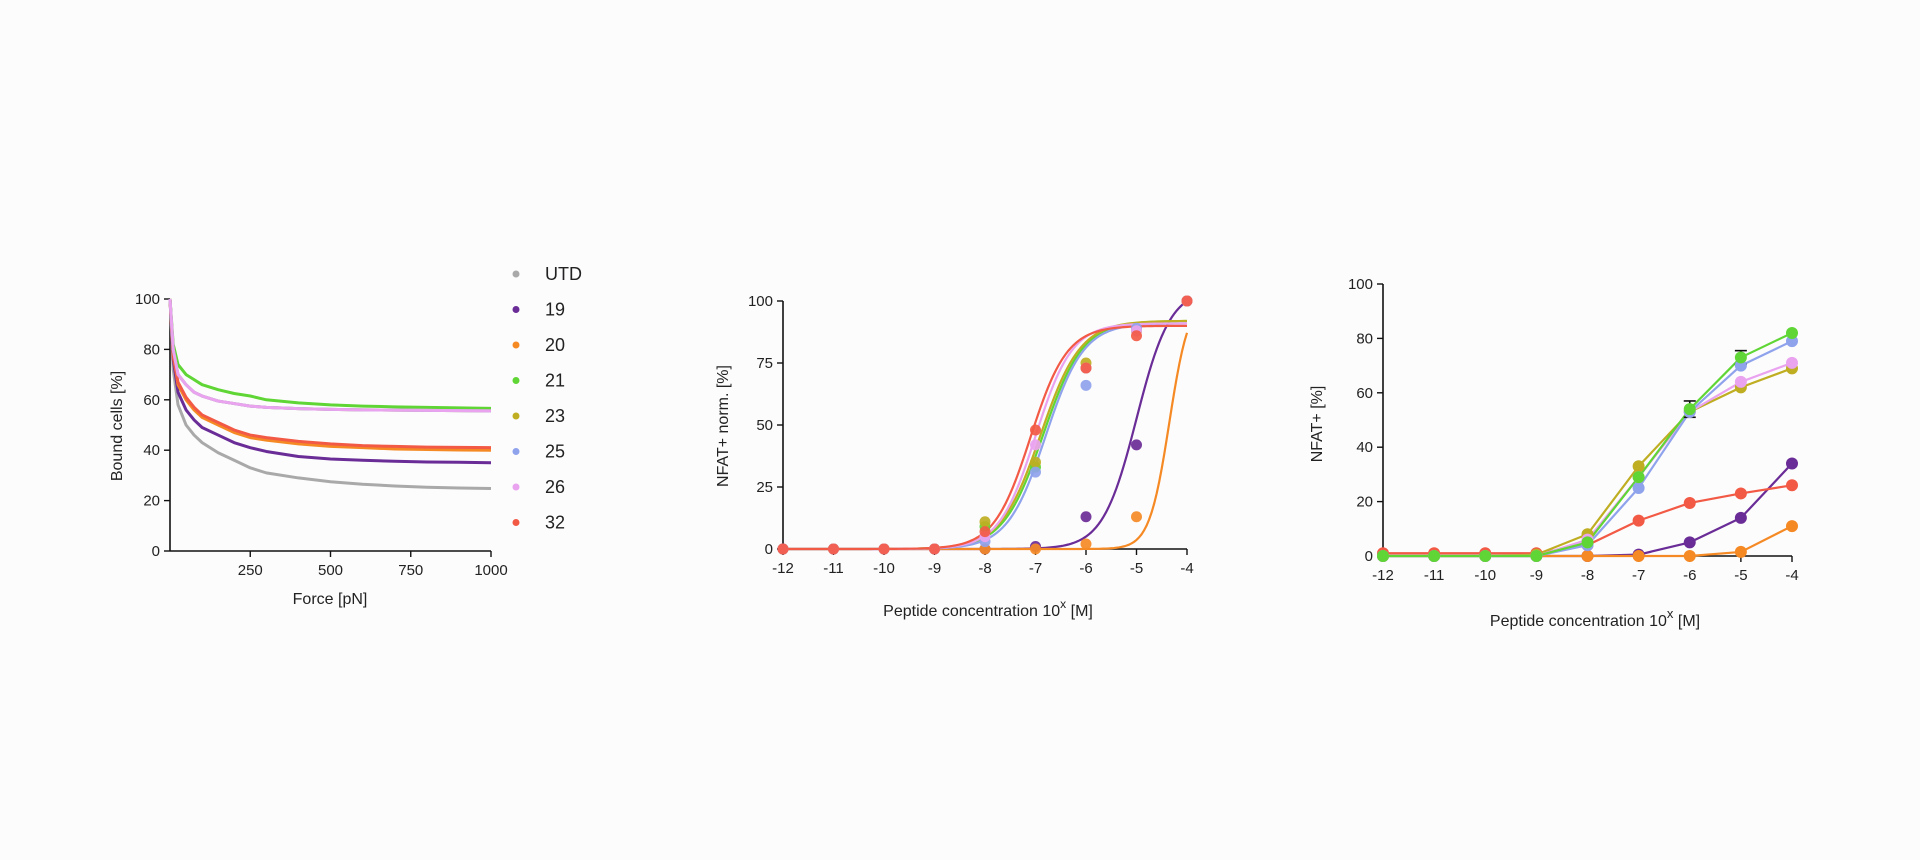 This screenshot has width=1920, height=860. What do you see at coordinates (1063, 604) in the screenshot?
I see `x-axis-title-sup: x` at bounding box center [1063, 604].